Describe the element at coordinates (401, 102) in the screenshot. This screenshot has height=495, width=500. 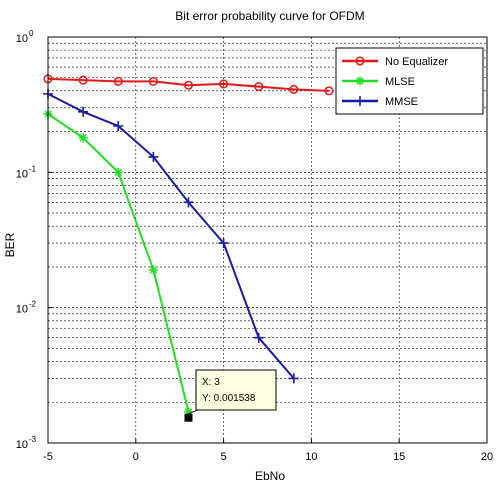
I see `legend-label: MMSE` at that location.